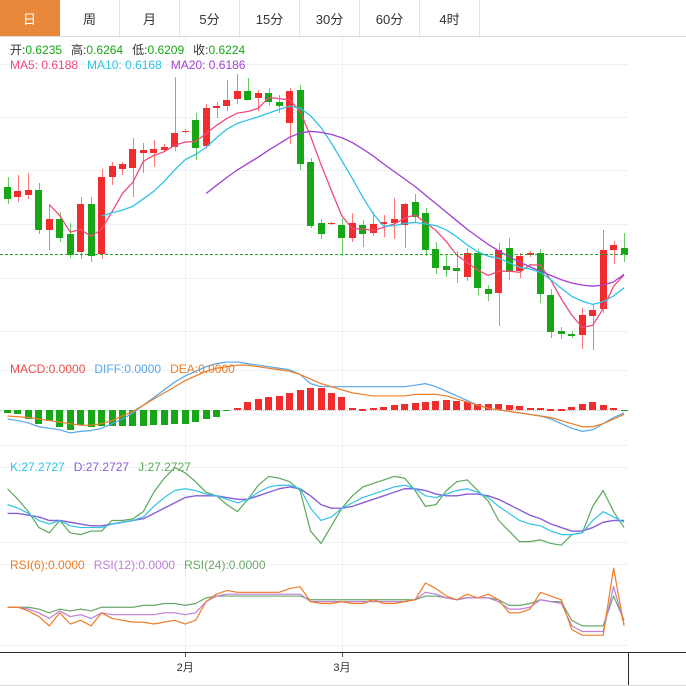 This screenshot has width=686, height=686. I want to click on macd-lines, so click(316, 397).